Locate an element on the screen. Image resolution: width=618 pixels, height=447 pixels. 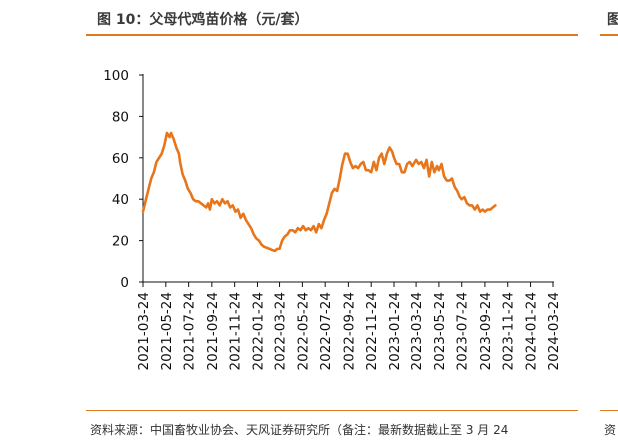
source-note: 资料来源：中国畜牧业协会、天风证券研究所（备注：最新数据截止至 3 月 24 is located at coordinates (299, 430).